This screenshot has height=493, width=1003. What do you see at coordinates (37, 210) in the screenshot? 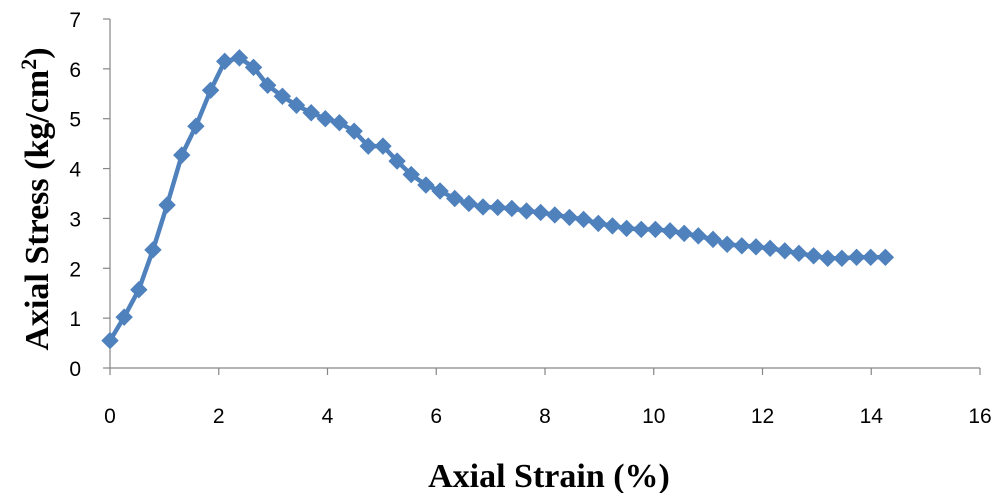
I see `y-axis-title-main: Axial Stress (kg/cm` at bounding box center [37, 210].